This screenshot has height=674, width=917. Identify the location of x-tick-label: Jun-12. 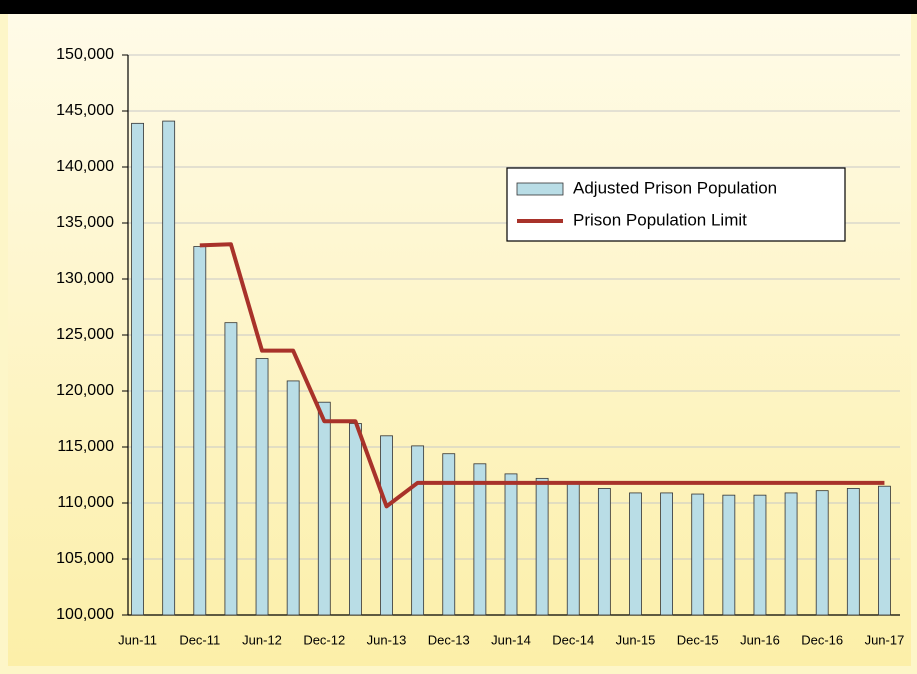
(262, 639).